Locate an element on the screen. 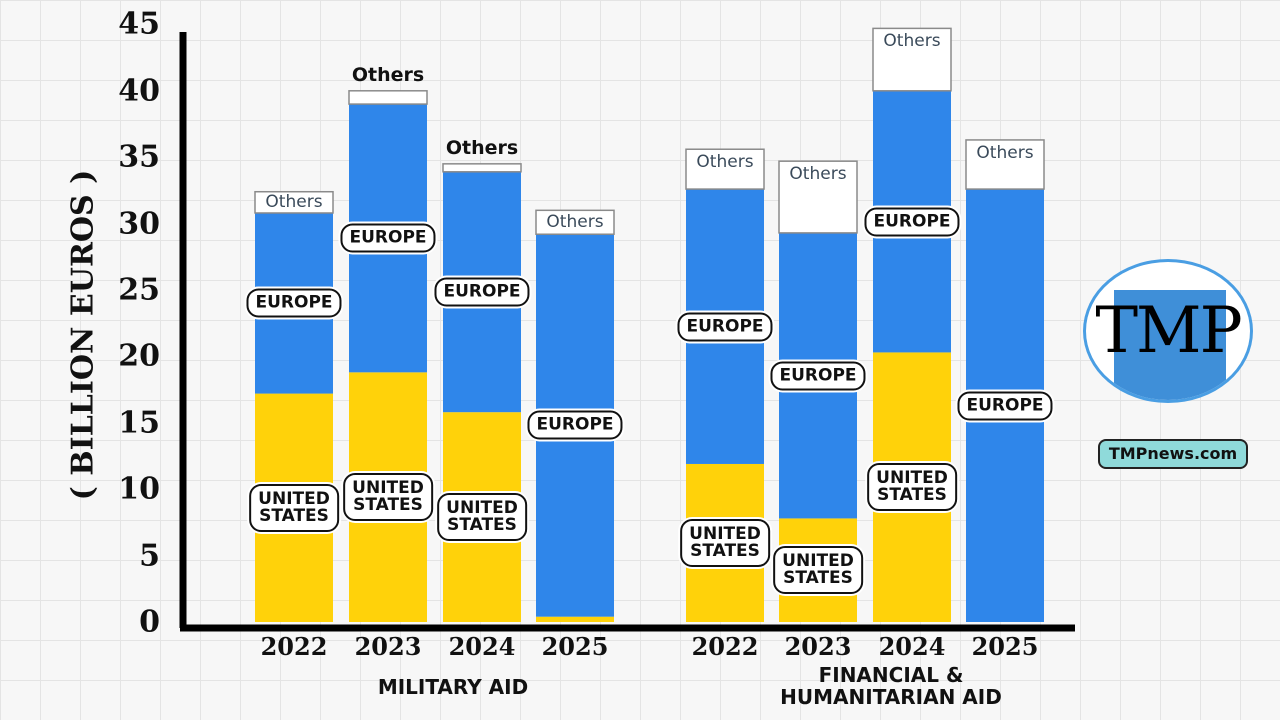 This screenshot has width=1280, height=720. y-axis-title: ( BILLION EUROS ) is located at coordinates (83, 335).